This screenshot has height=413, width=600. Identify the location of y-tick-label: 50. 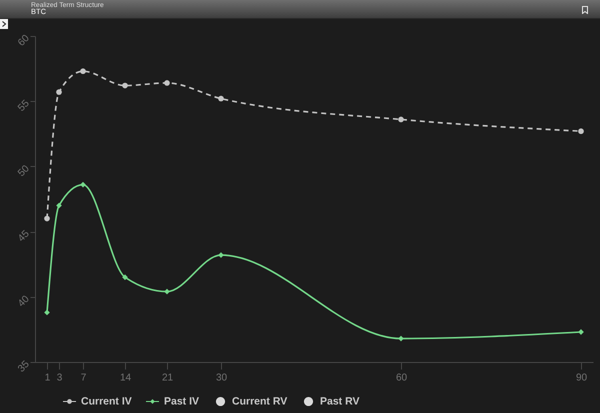
(24, 171).